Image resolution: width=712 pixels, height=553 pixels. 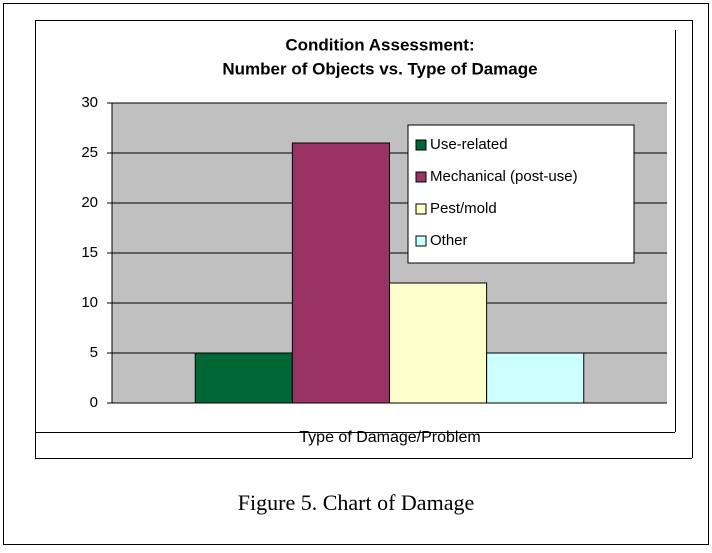 I want to click on y-tick-label: 25, so click(x=89, y=152).